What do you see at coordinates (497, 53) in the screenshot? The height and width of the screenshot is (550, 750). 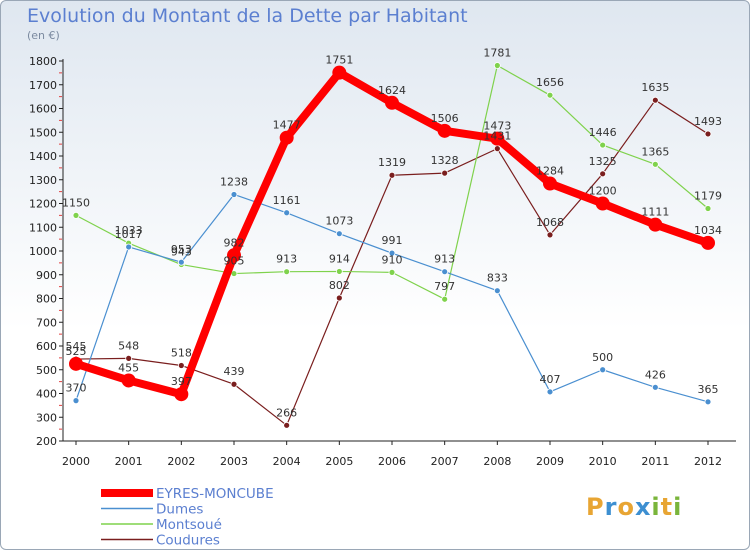 I see `data-label: 1781` at bounding box center [497, 53].